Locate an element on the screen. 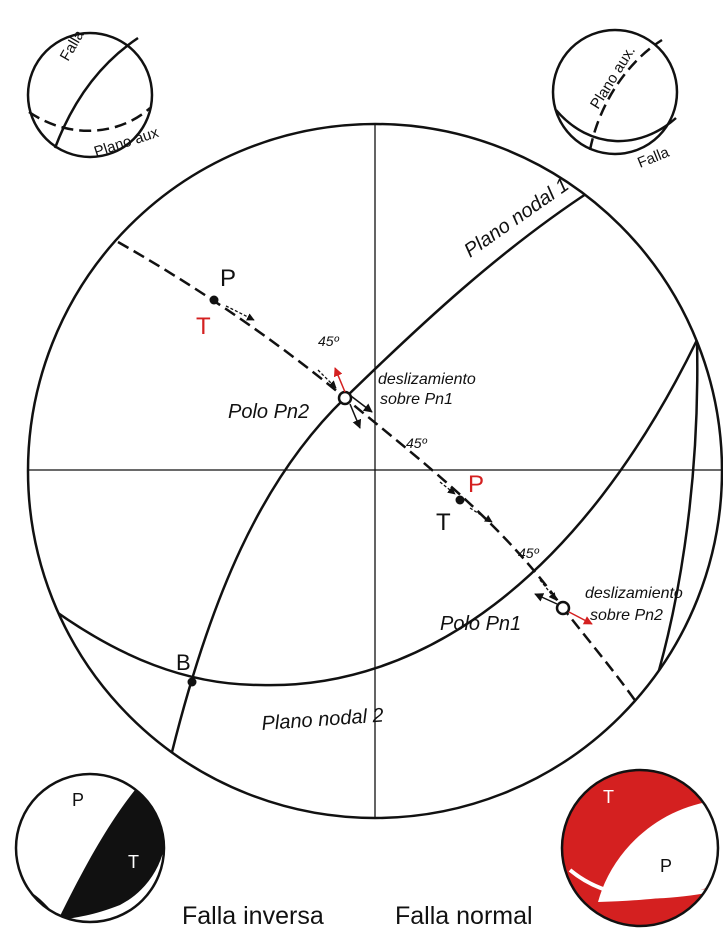 This screenshot has height=940, width=723. caption: Falla normal is located at coordinates (464, 916).